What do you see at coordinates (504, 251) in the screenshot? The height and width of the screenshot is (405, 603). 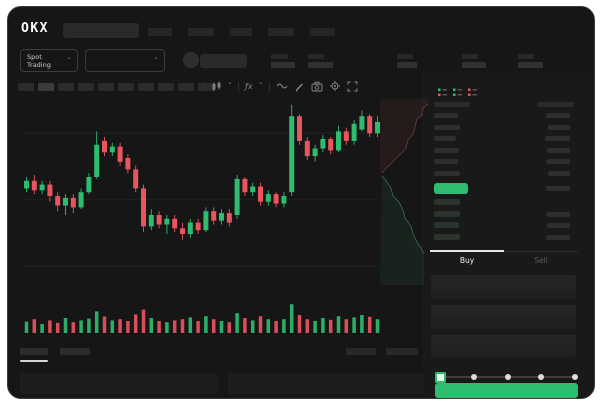 I see `tab-divider` at bounding box center [504, 251].